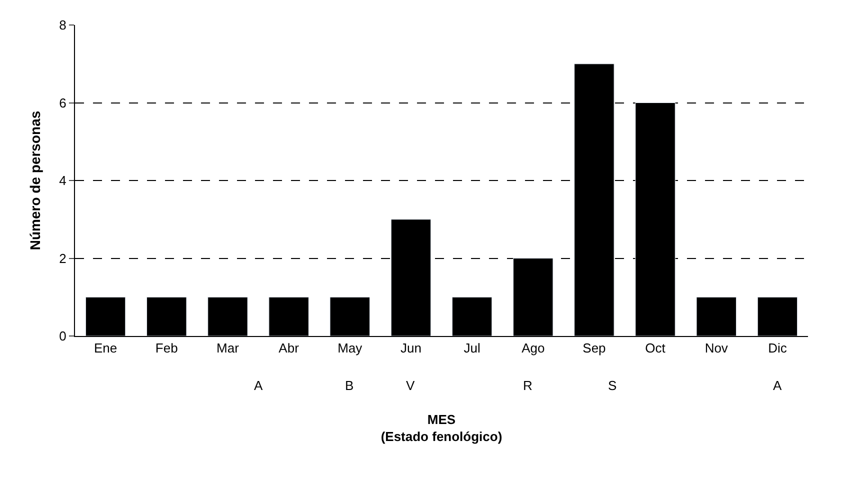  Describe the element at coordinates (62, 336) in the screenshot. I see `y-tick-label: 0` at that location.